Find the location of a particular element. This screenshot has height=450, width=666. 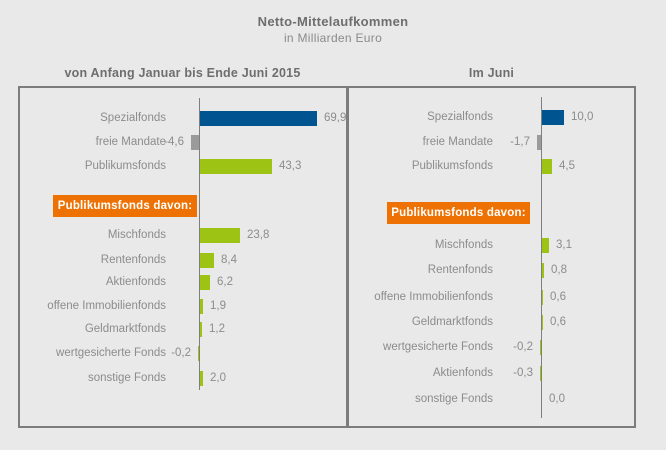

bar-value: 2,0 is located at coordinates (218, 378).